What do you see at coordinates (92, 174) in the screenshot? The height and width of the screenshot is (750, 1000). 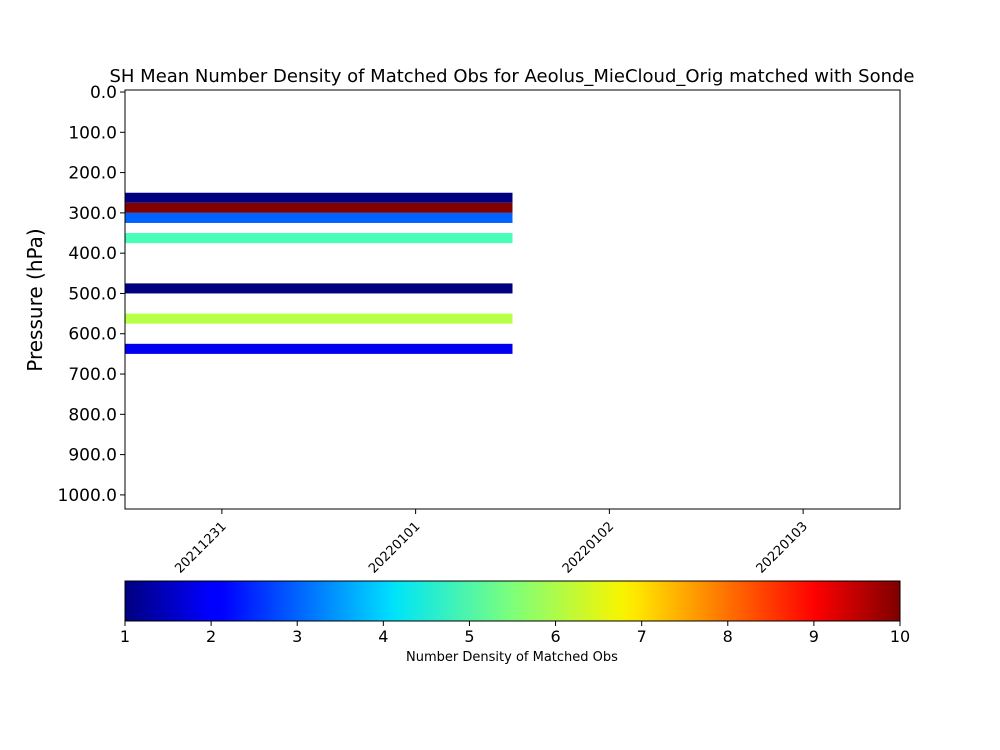 I see `y-tick-label: 200.0` at bounding box center [92, 174].